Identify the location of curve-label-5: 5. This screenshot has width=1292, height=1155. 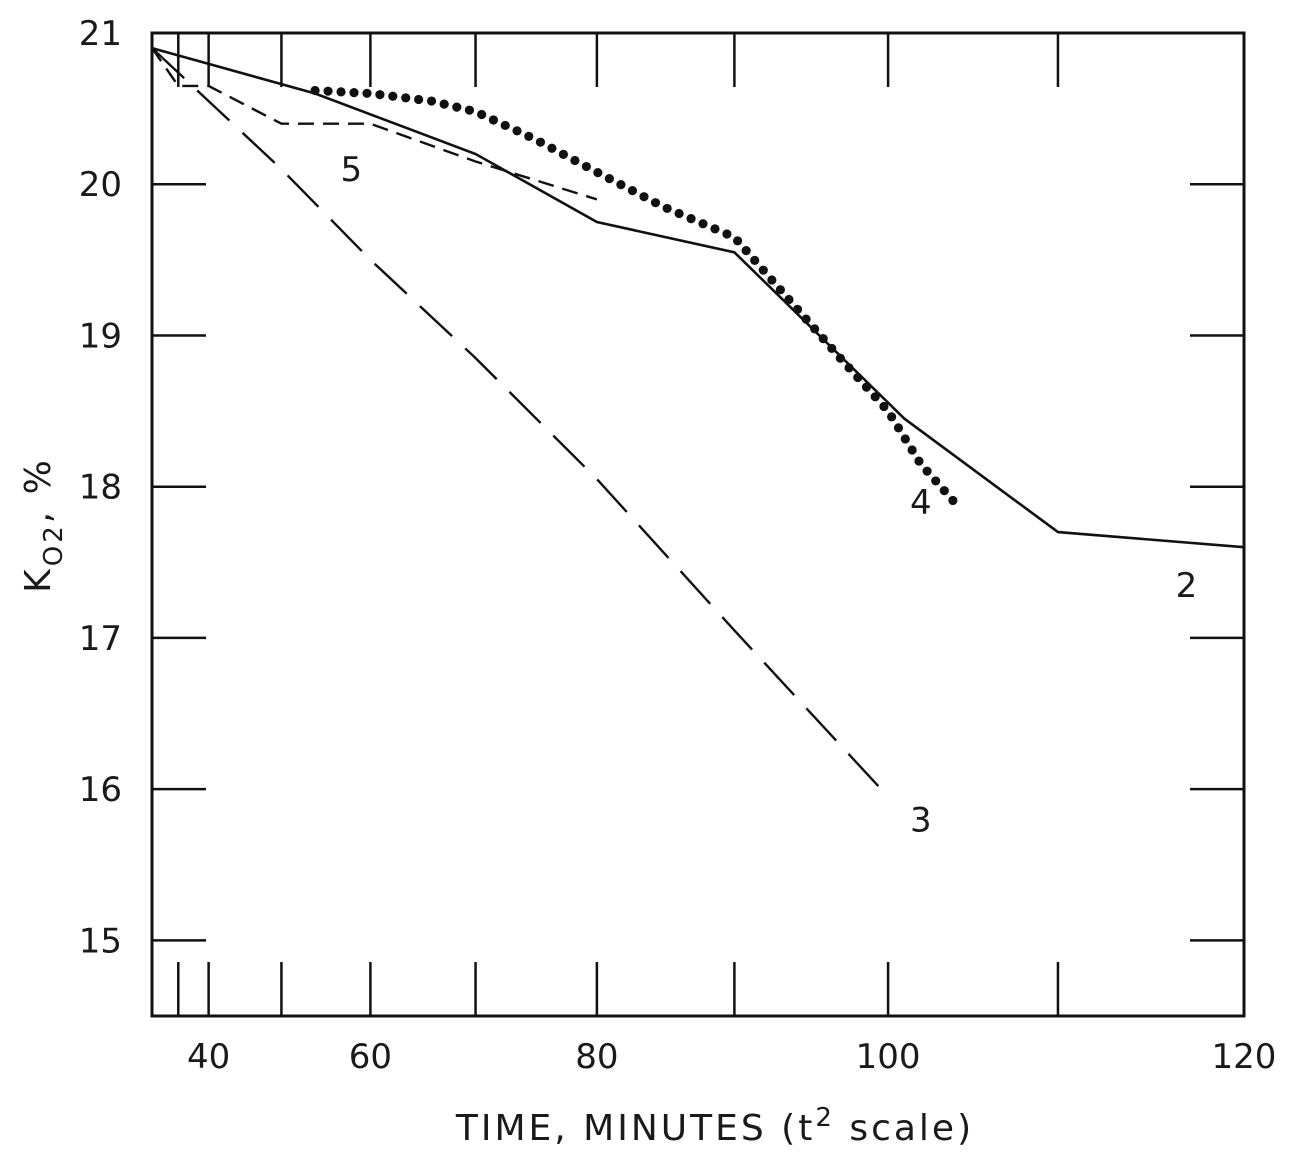
(351, 170).